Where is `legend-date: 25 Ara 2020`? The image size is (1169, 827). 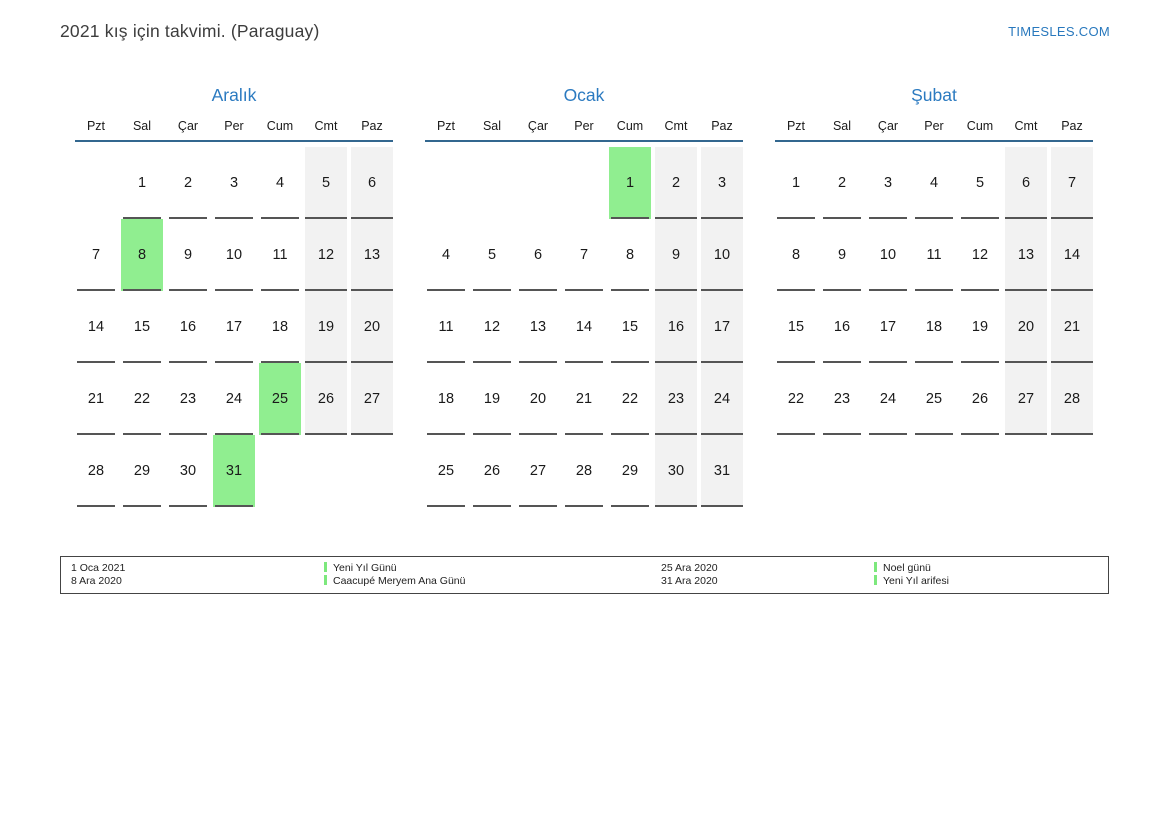
legend-date: 25 Ara 2020 is located at coordinates (689, 568).